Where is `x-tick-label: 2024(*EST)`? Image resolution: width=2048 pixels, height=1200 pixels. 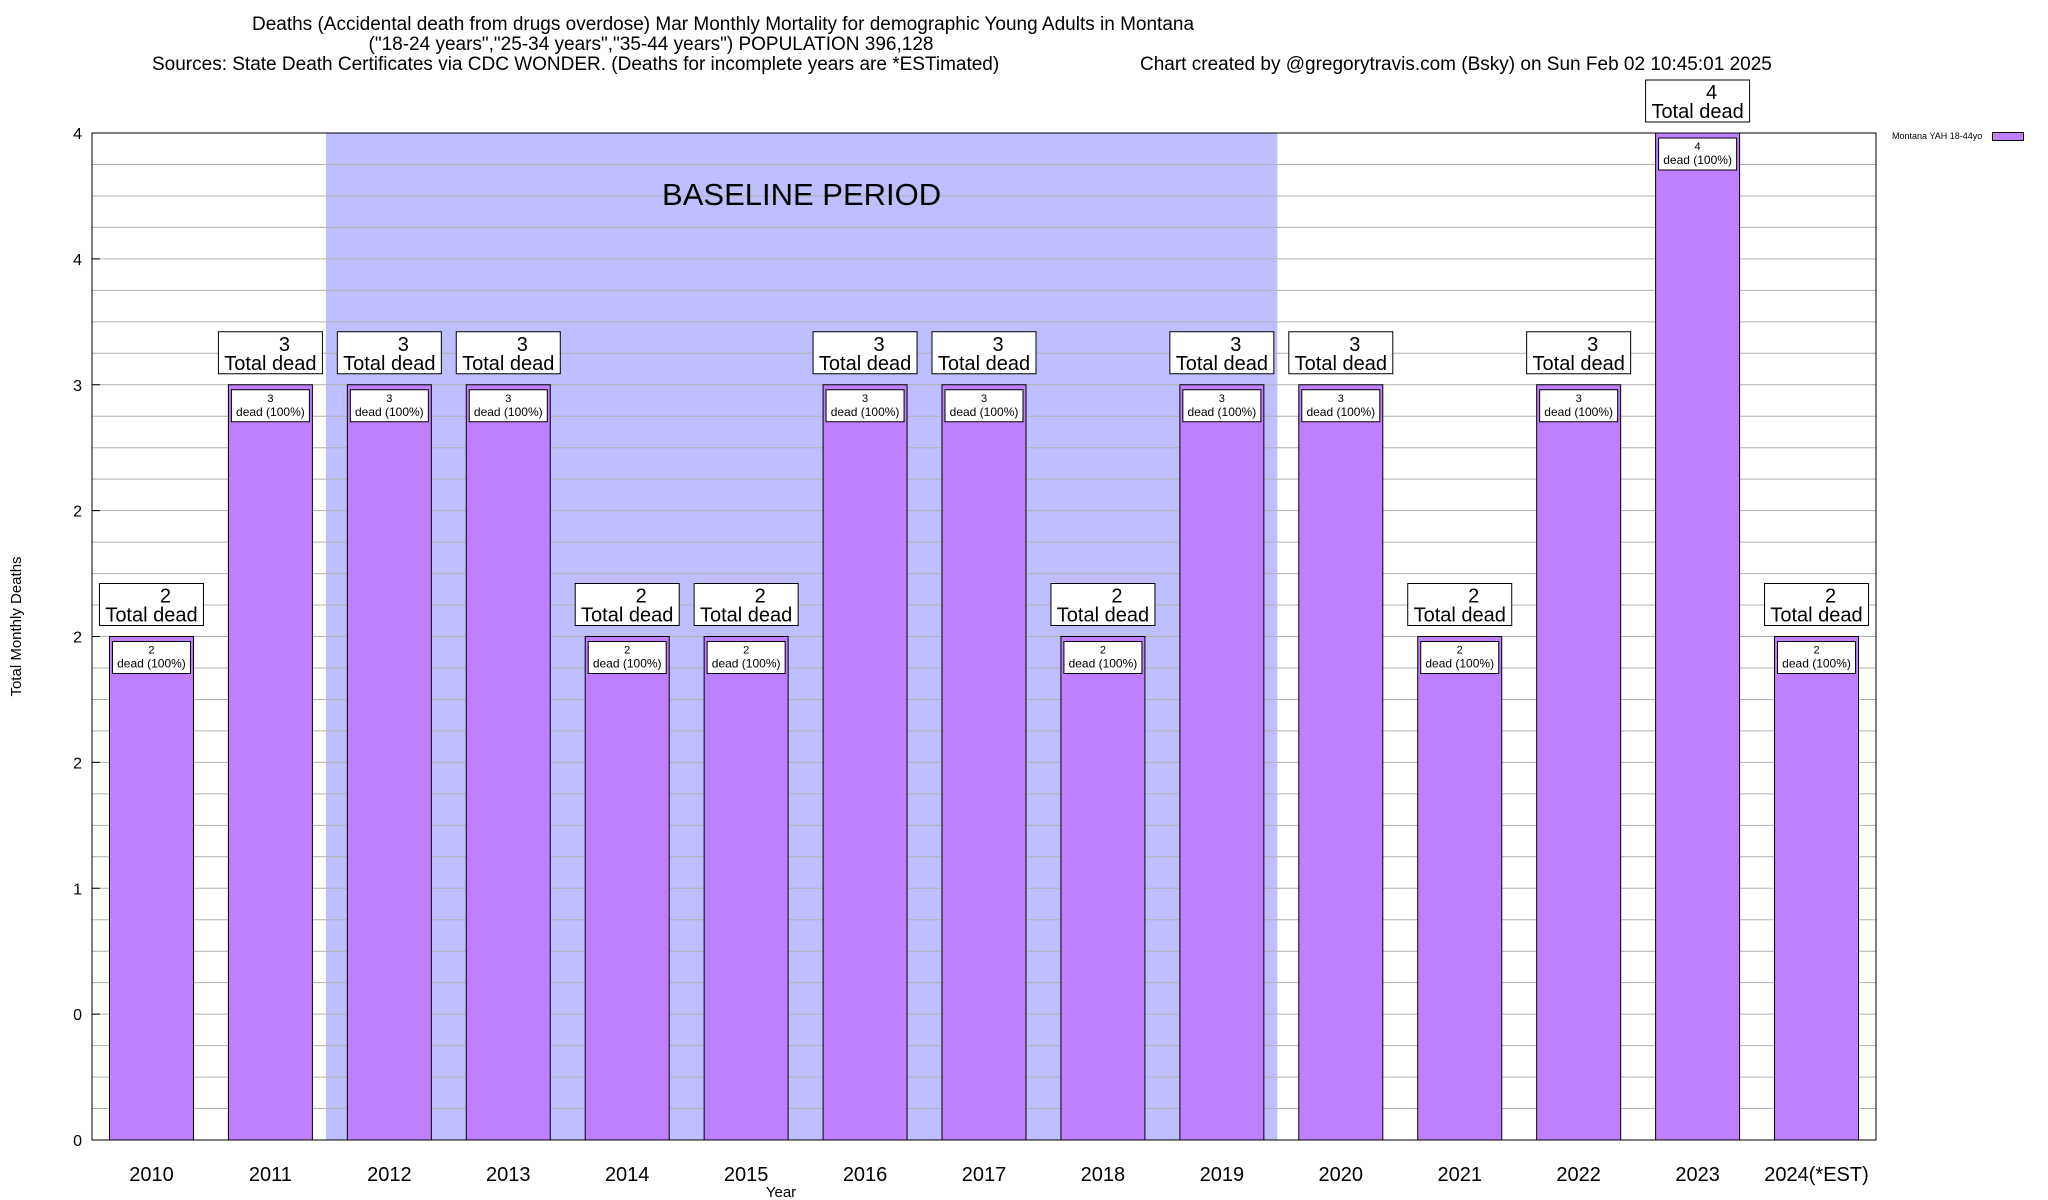
x-tick-label: 2024(*EST) is located at coordinates (1816, 1175).